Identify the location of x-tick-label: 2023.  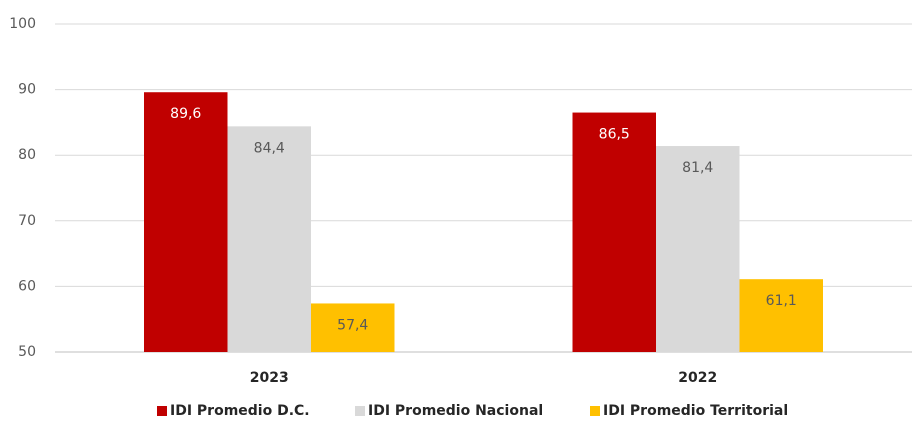
(269, 378).